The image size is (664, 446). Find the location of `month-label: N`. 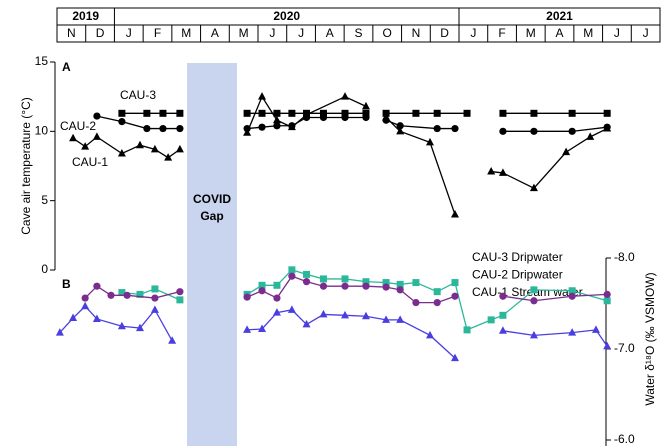

month-label: N is located at coordinates (416, 33).